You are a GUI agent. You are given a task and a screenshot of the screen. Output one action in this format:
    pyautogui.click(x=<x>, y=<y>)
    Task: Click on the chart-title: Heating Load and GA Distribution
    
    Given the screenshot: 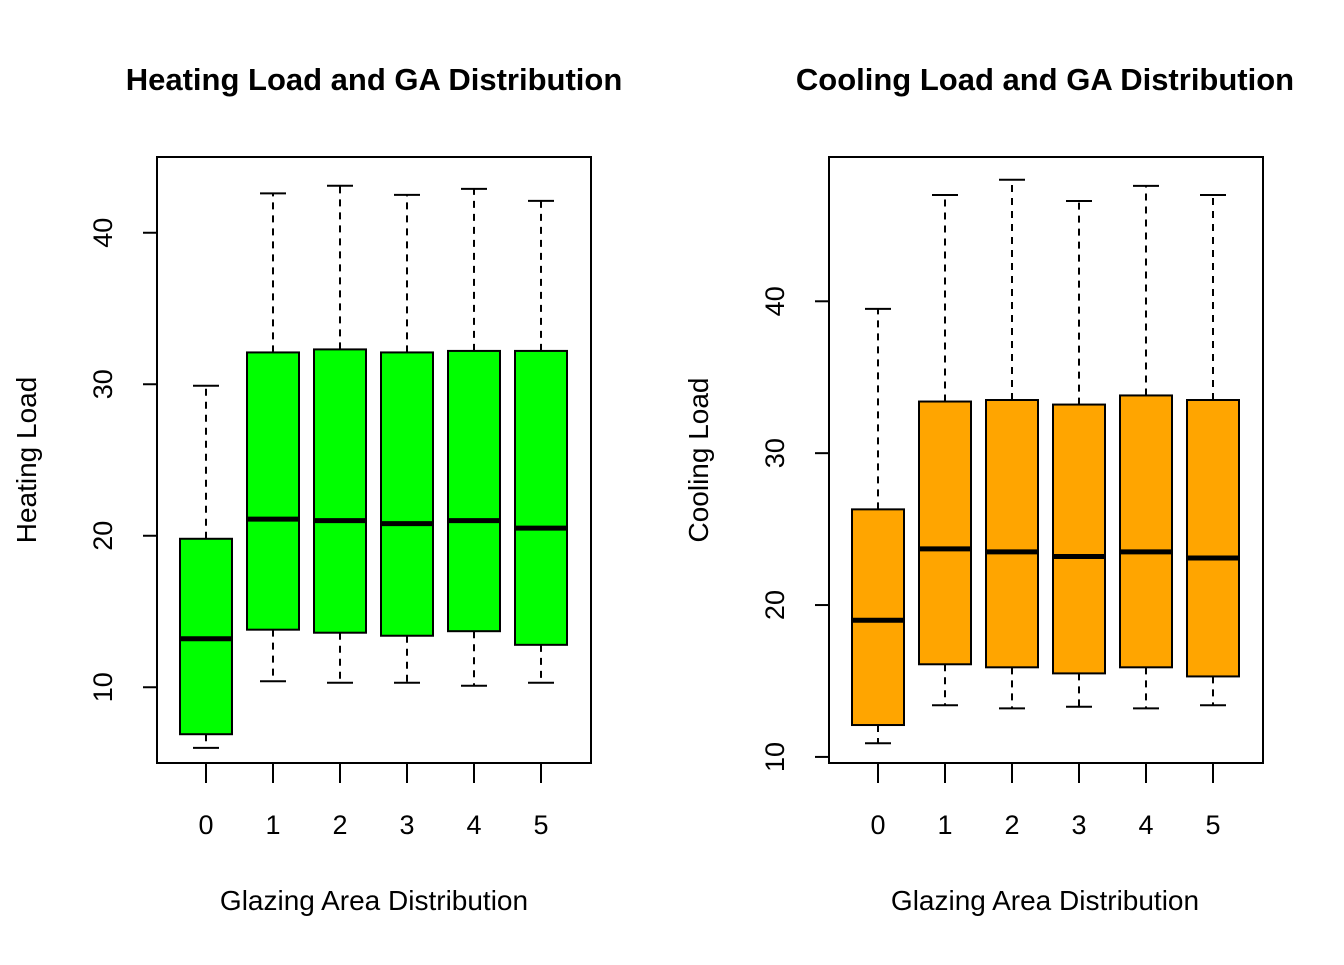 What is the action you would take?
    pyautogui.click(x=374, y=79)
    